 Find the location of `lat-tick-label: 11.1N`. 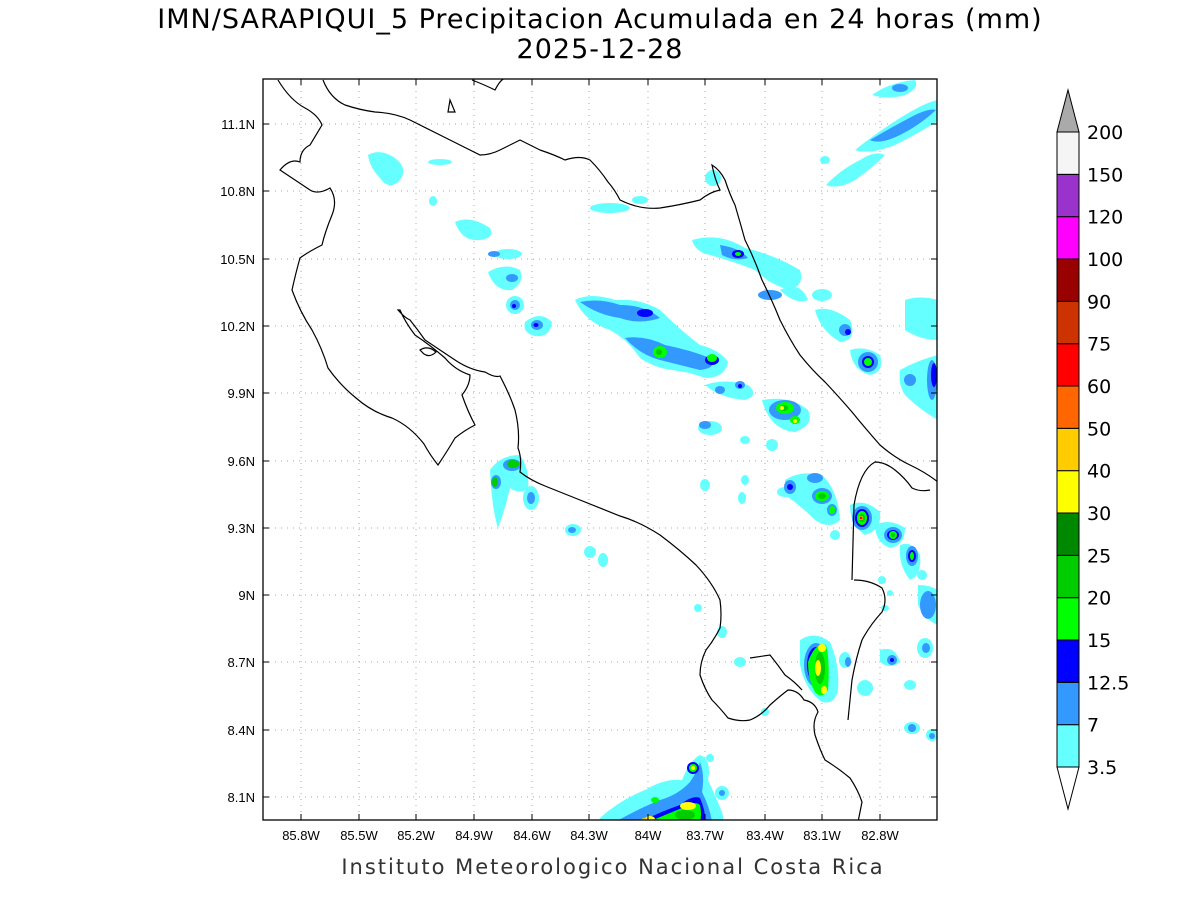

lat-tick-label: 11.1N is located at coordinates (238, 124).